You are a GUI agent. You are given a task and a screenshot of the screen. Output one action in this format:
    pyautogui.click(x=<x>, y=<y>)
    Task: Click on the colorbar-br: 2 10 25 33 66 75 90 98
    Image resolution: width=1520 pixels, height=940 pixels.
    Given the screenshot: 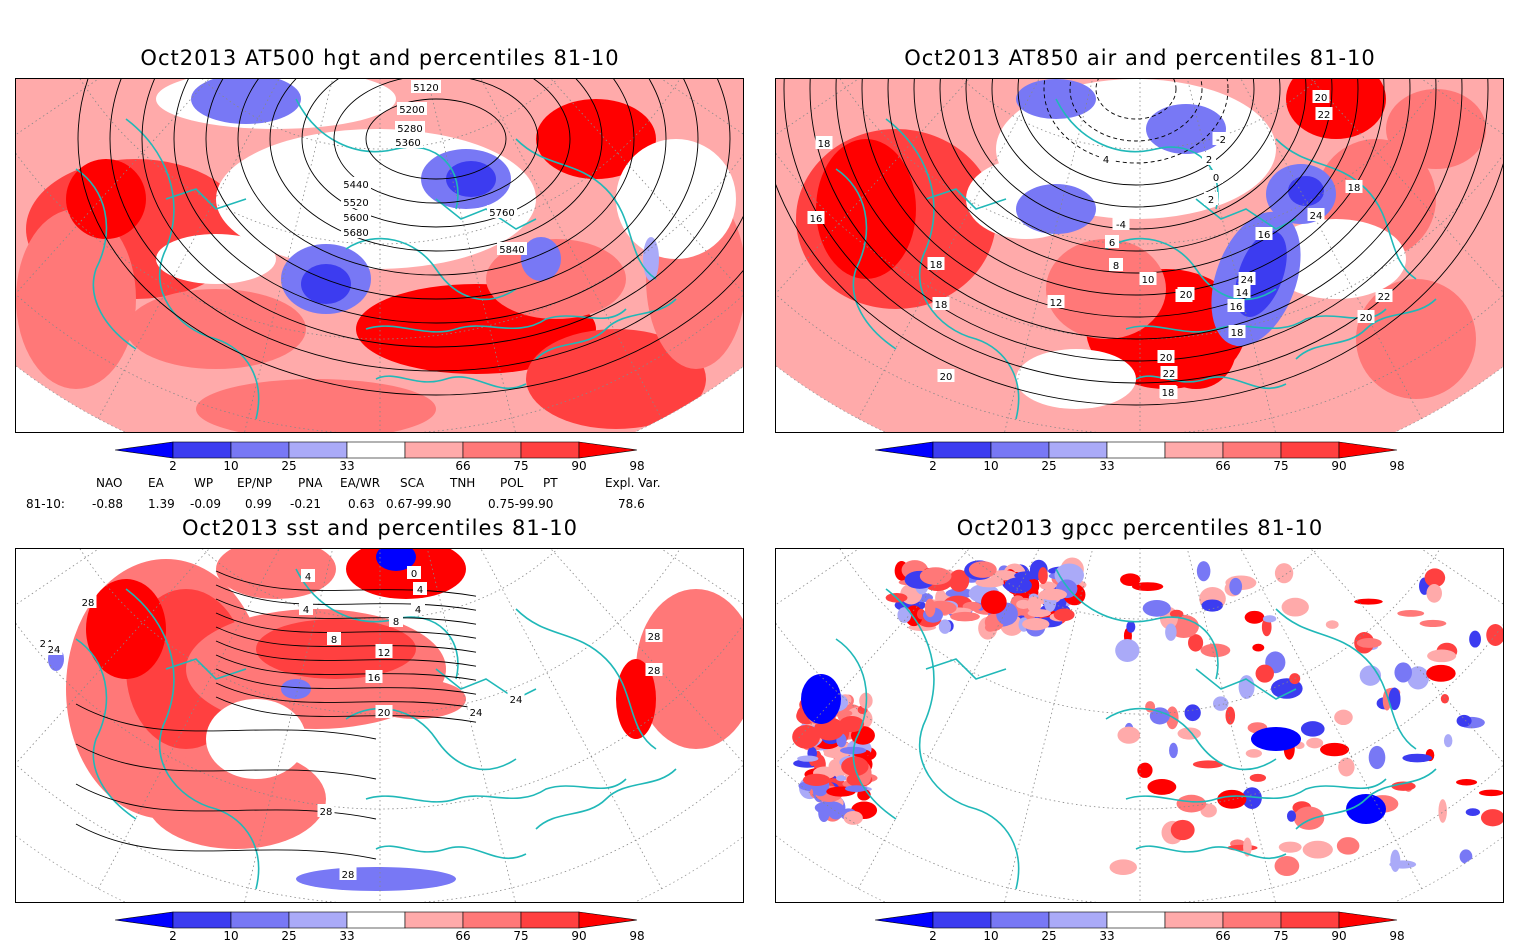 What is the action you would take?
    pyautogui.click(x=1140, y=925)
    